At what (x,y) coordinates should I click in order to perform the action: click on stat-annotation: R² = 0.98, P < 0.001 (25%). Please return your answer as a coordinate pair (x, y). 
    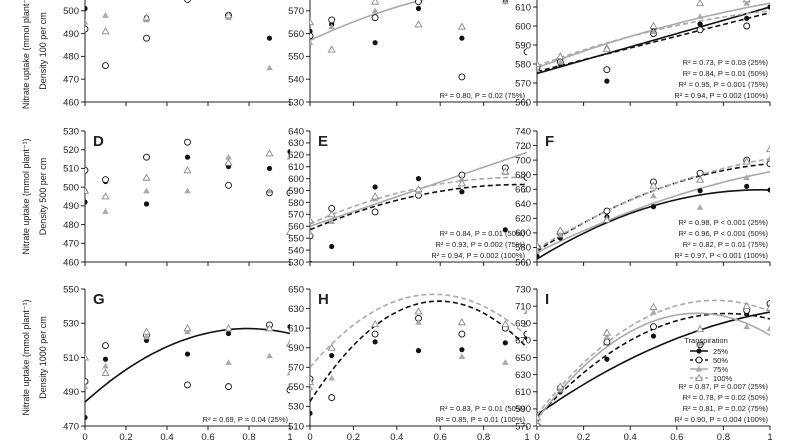
    Looking at the image, I should click on (724, 222).